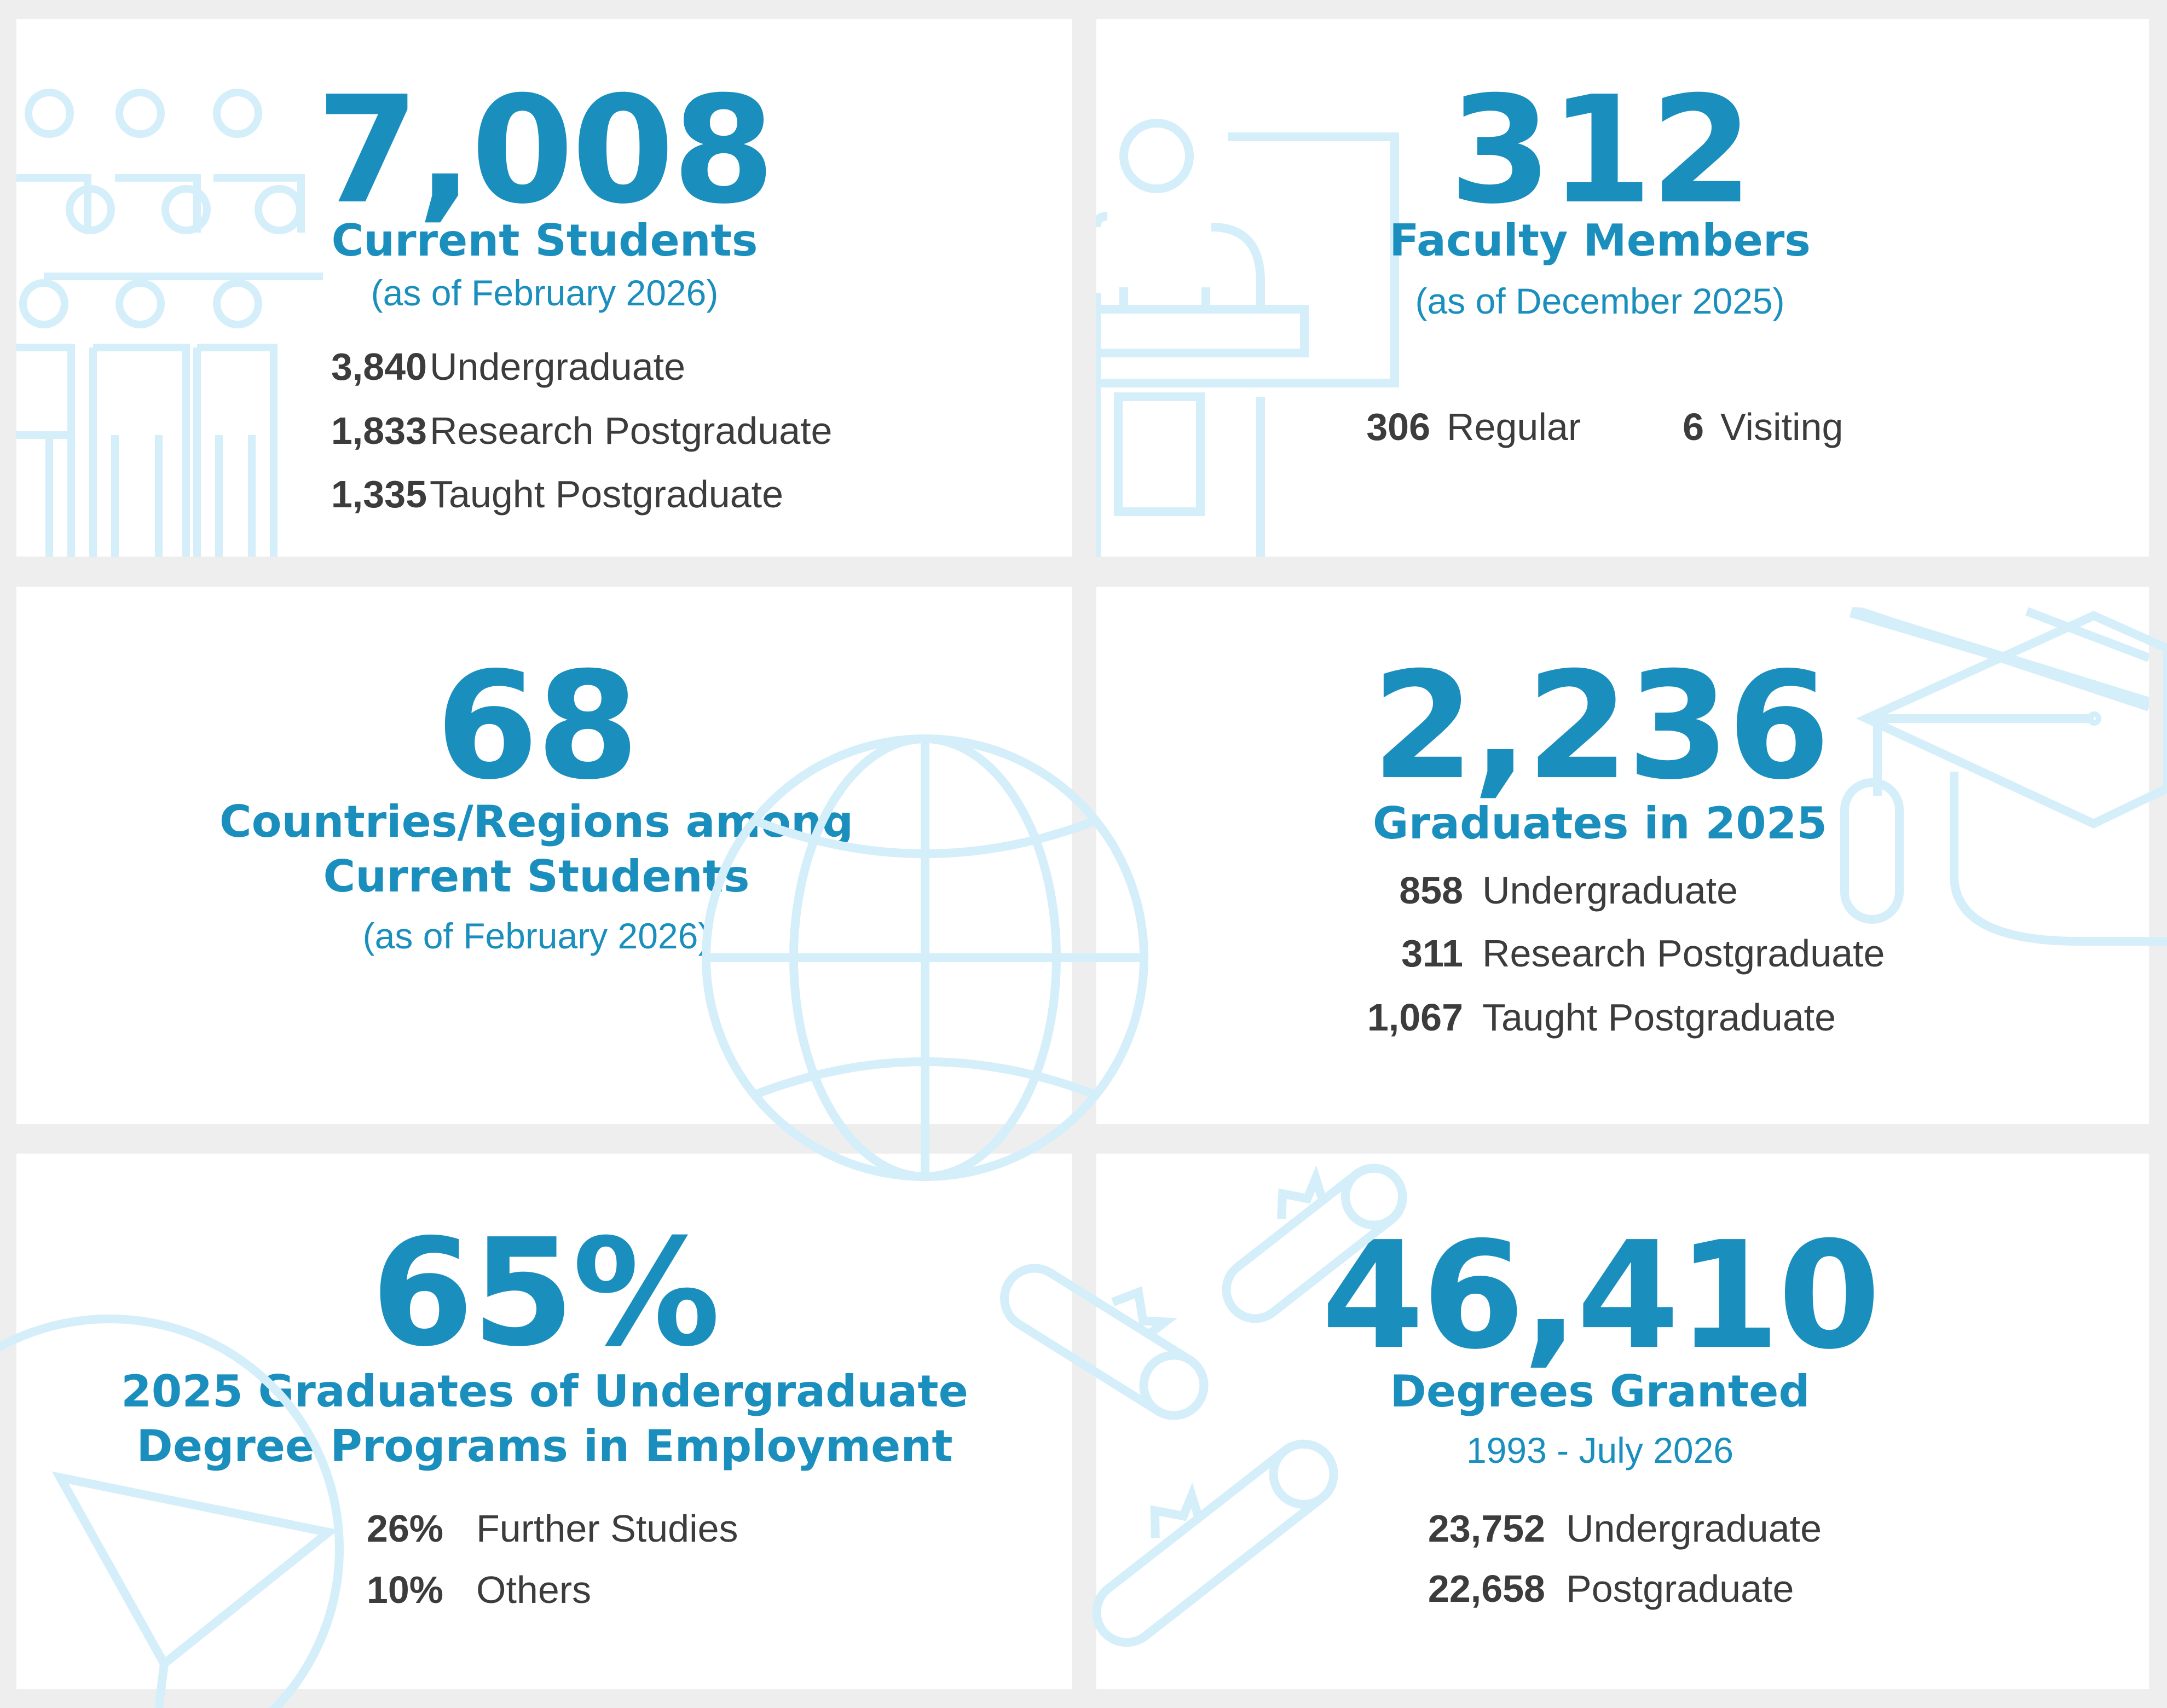 This screenshot has width=2167, height=1708. I want to click on list-item: 1,833, so click(358, 430).